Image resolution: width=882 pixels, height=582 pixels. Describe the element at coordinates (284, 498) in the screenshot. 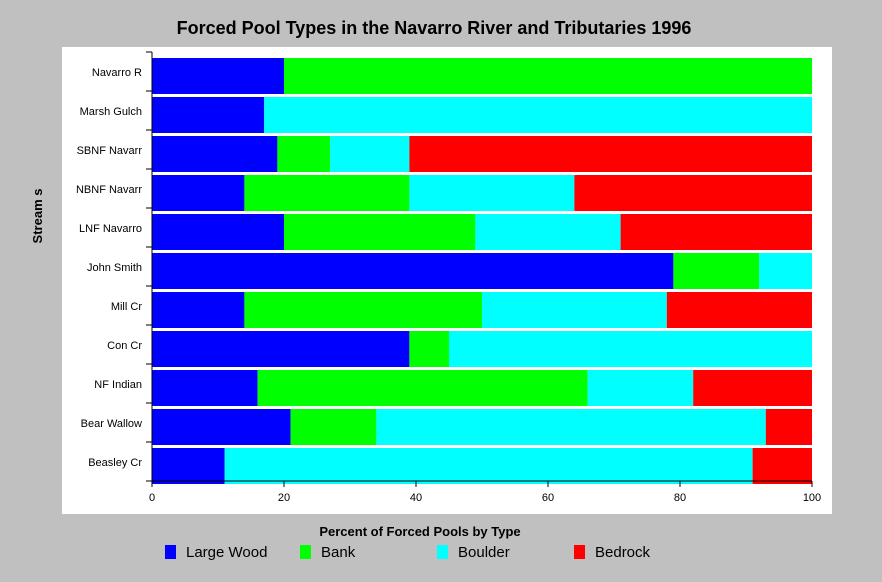

I see `x-tick-label-20: 20` at that location.